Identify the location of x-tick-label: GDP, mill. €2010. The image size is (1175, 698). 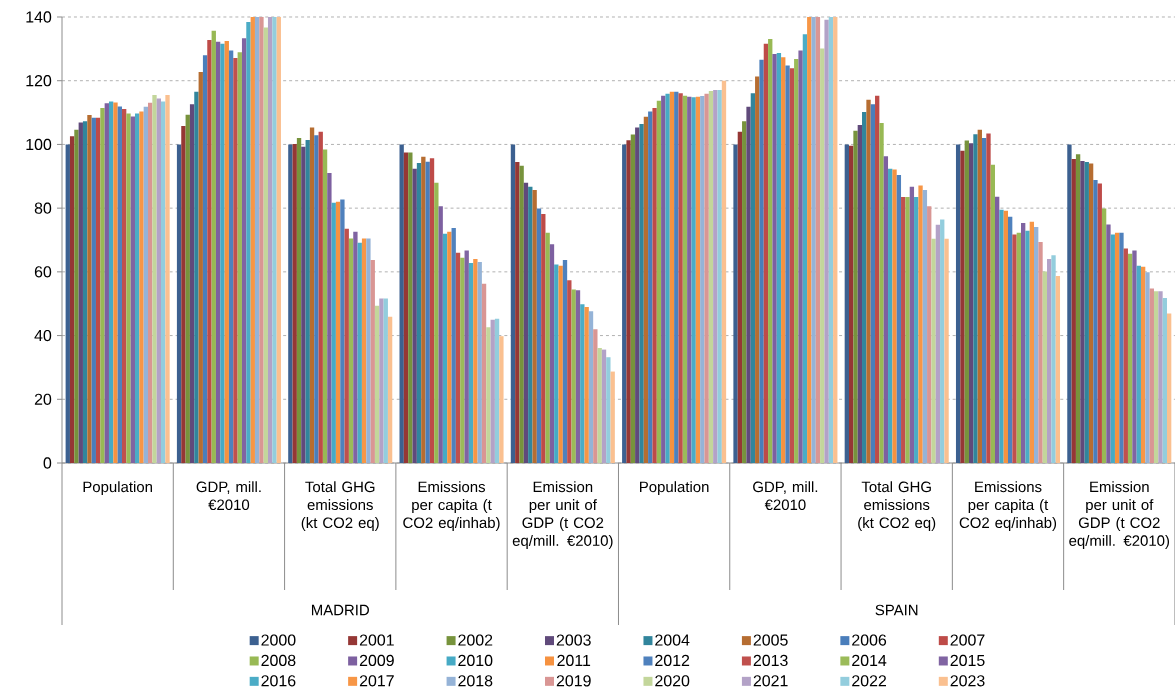
(228, 496).